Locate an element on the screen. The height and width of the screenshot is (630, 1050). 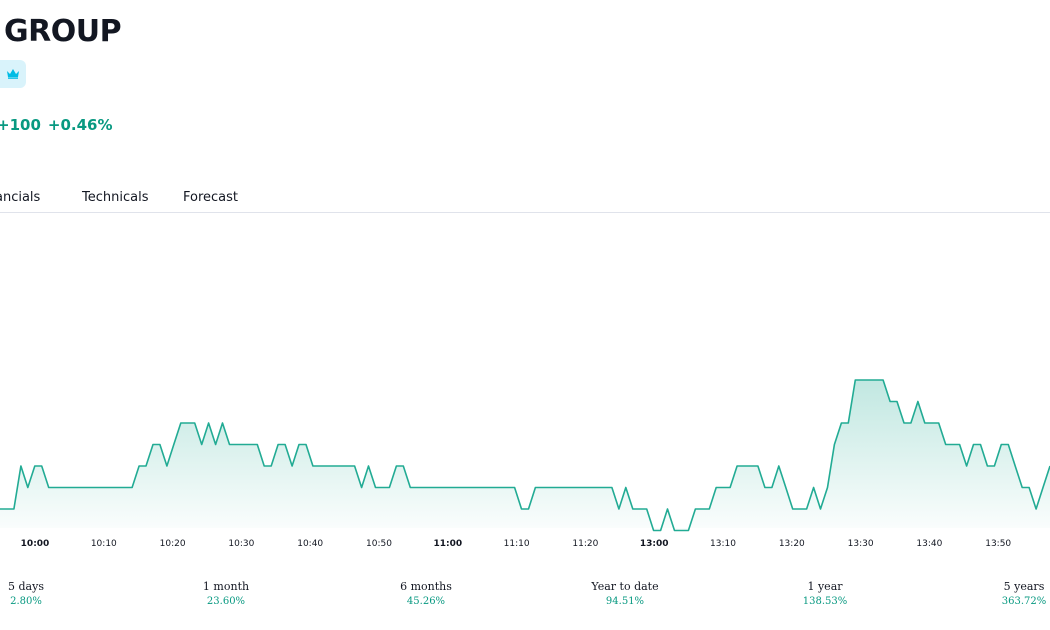
x-axis-tick-label: 13:10 is located at coordinates (723, 544).